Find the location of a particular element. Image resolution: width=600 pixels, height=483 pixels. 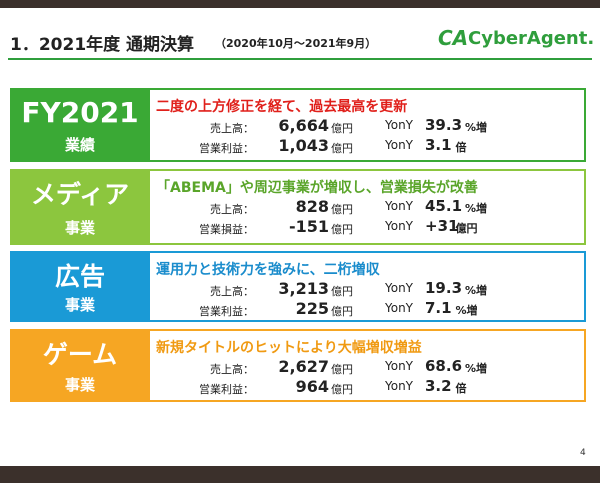

section-label-box: FY2021 業績 is located at coordinates (80, 125).